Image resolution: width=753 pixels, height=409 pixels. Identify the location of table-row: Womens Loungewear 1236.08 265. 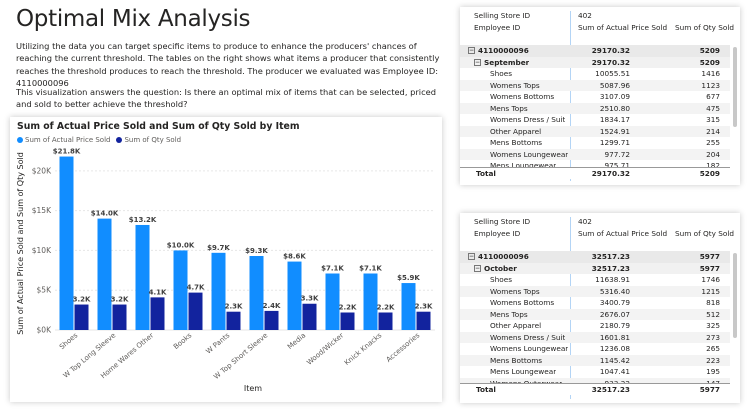
(595, 349).